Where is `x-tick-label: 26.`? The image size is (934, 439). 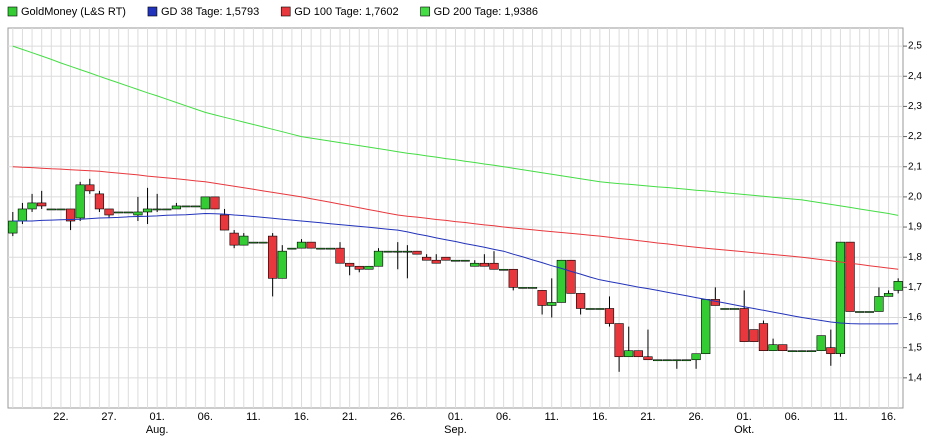 x-tick-label: 26. is located at coordinates (695, 417).